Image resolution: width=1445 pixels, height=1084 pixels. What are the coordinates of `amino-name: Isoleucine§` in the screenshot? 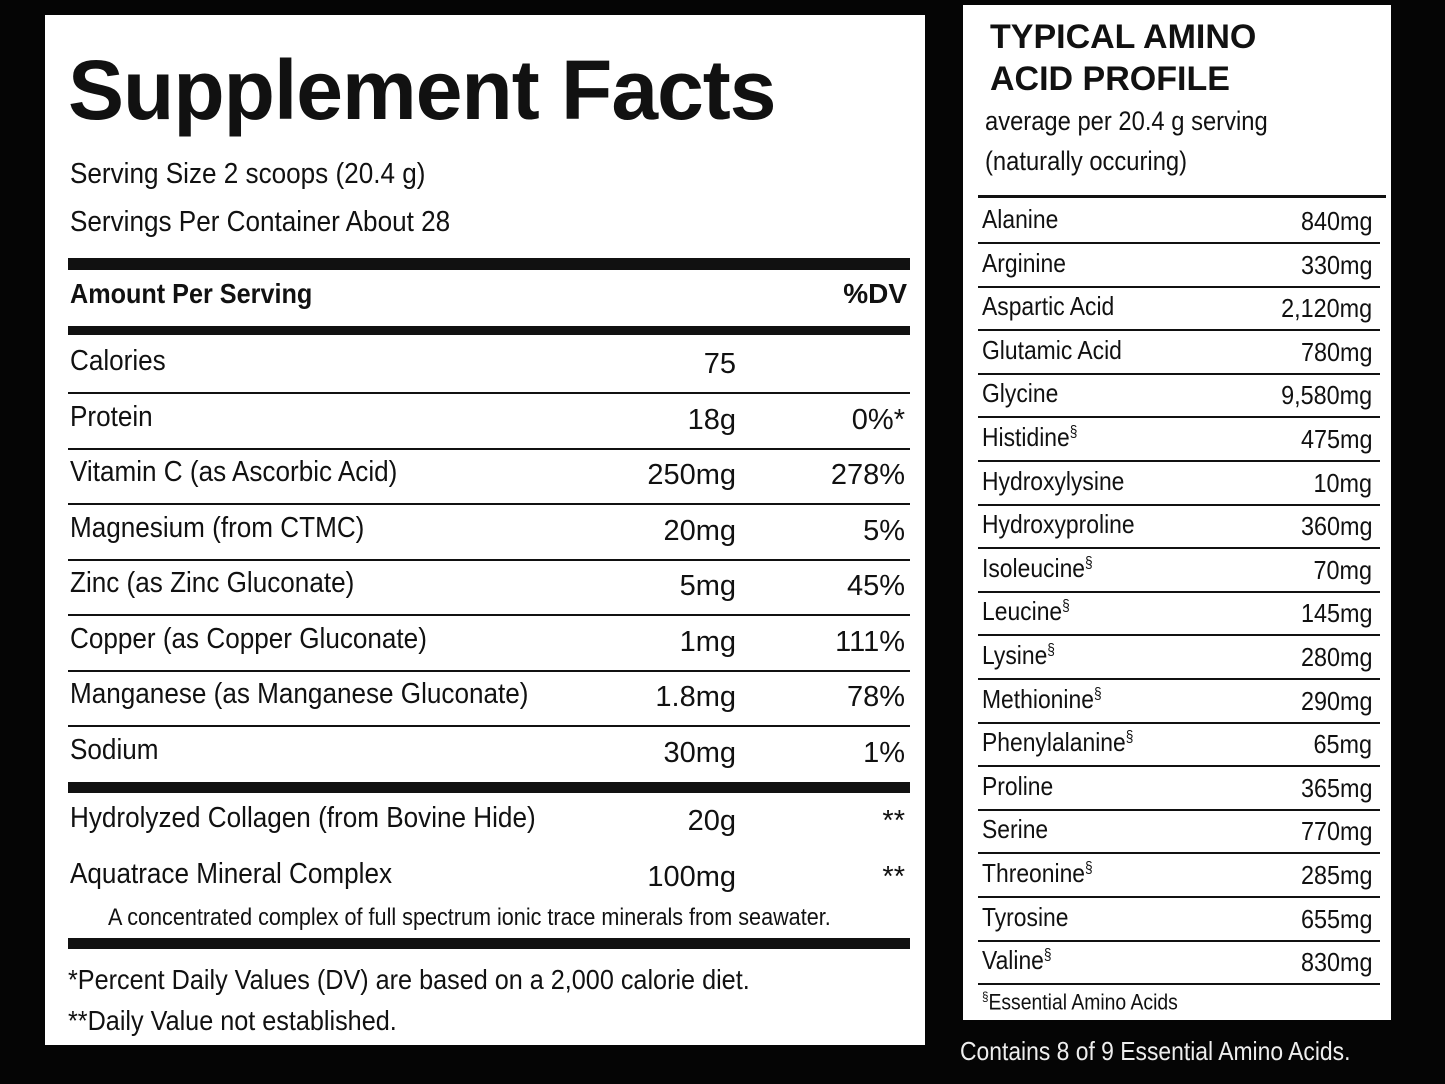 It's located at (1037, 567).